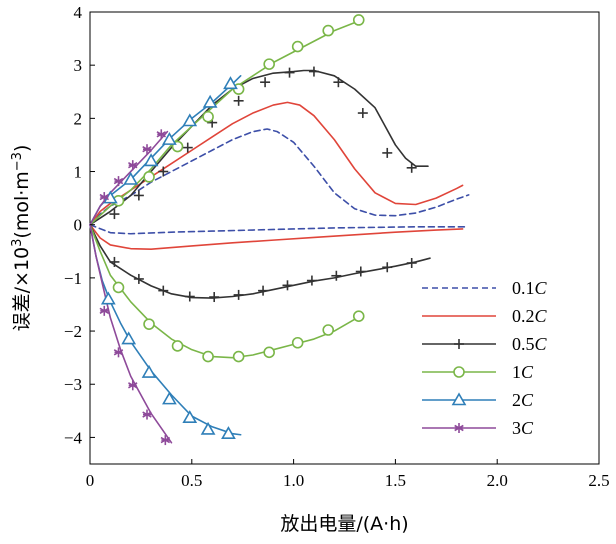 The width and height of the screenshot is (616, 544). Describe the element at coordinates (485, 316) in the screenshot. I see `legend-item: 0.2C` at that location.